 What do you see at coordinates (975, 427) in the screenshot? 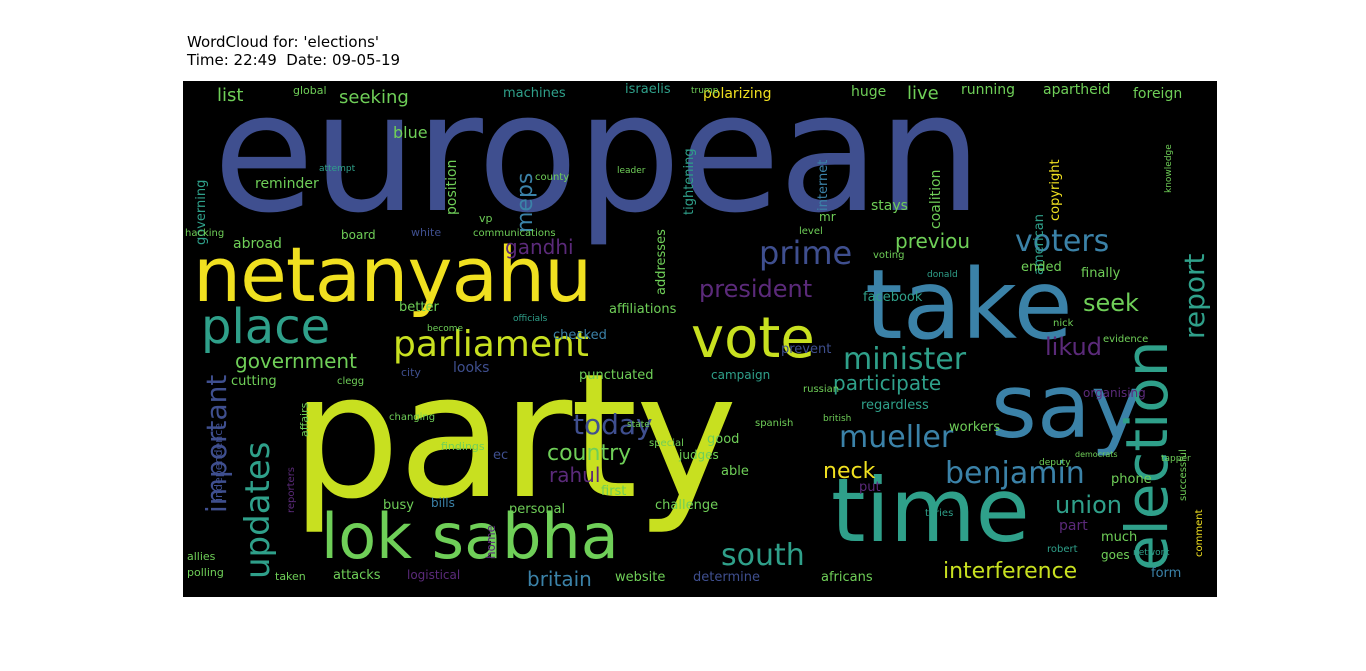
I see `word-workers: workers` at bounding box center [975, 427].